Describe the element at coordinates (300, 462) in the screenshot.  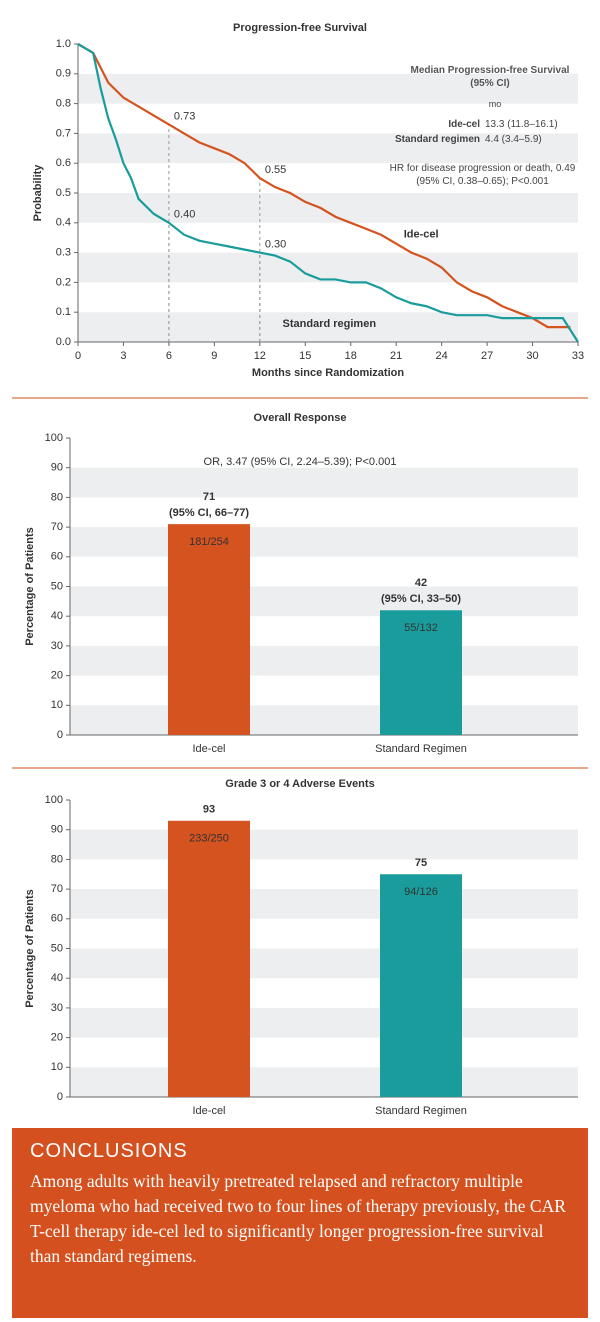
I see `annotation: OR, 3.47 (95% CI, 2.24–5.39); P<0.001` at that location.